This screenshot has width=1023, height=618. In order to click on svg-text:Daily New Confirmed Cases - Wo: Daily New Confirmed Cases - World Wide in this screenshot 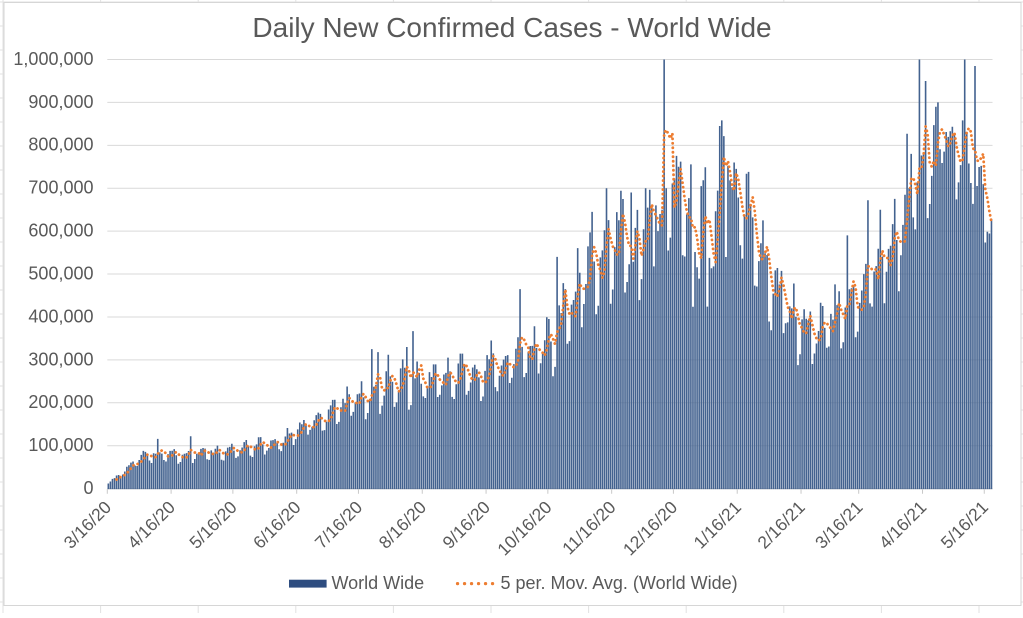, I will do `click(511, 27)`.